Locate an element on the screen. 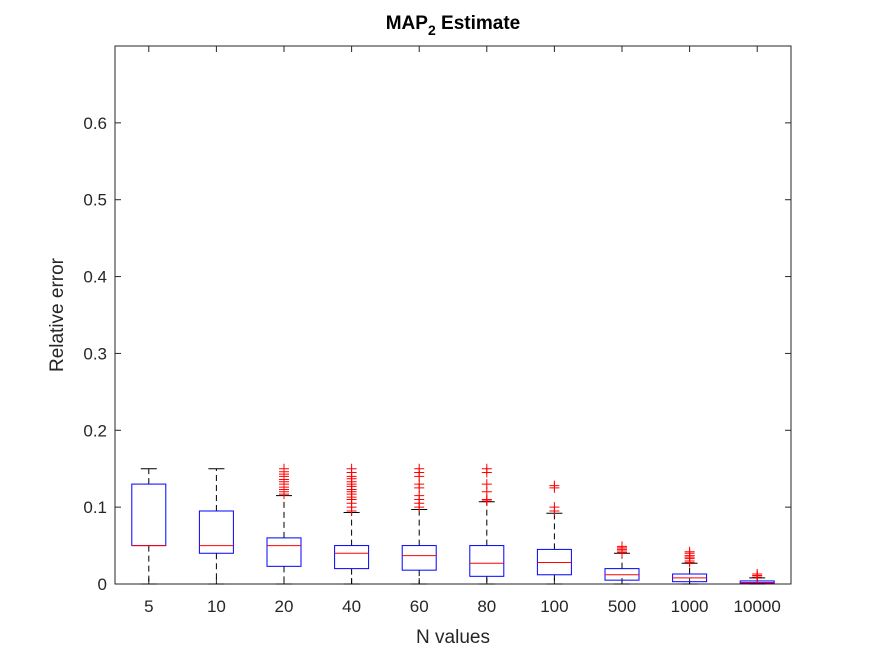 The width and height of the screenshot is (875, 656). box-series is located at coordinates (453, 524).